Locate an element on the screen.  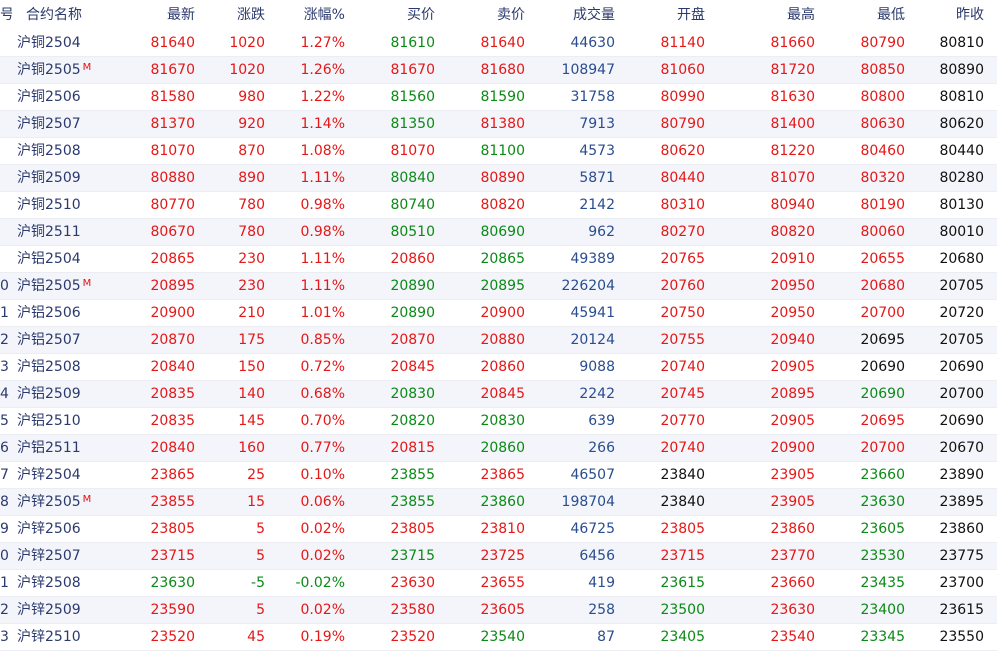
last-cell: 23590 is located at coordinates (172, 610).